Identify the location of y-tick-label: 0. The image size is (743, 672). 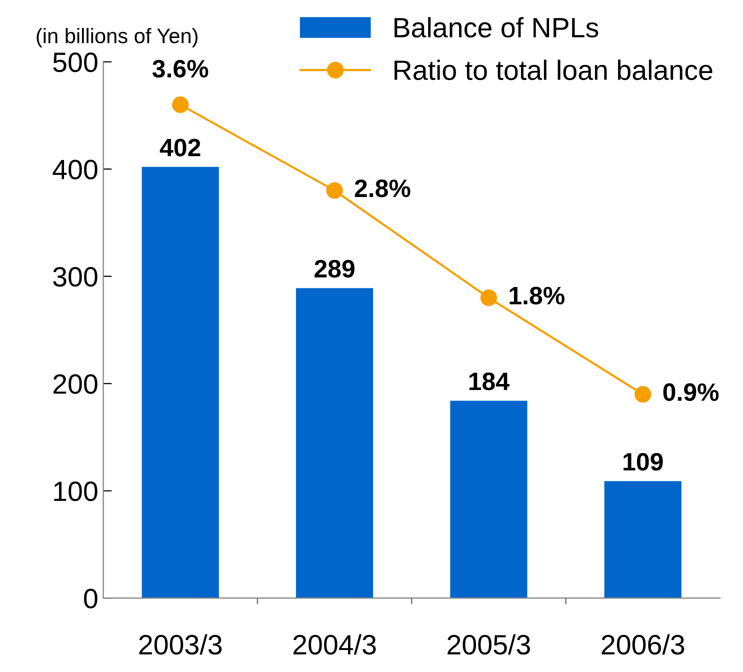
(91, 598).